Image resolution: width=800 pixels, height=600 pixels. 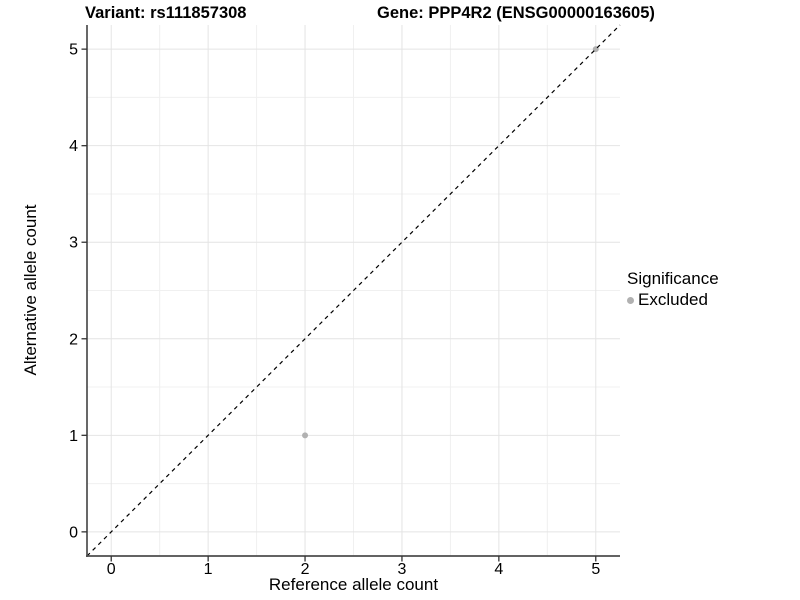 I want to click on legend-item-label: Excluded, so click(x=673, y=299).